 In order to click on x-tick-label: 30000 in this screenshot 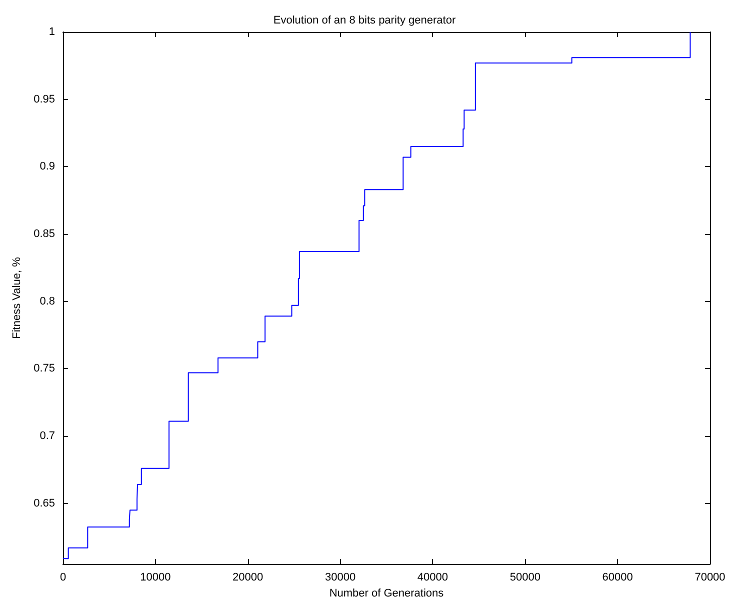, I will do `click(340, 578)`.